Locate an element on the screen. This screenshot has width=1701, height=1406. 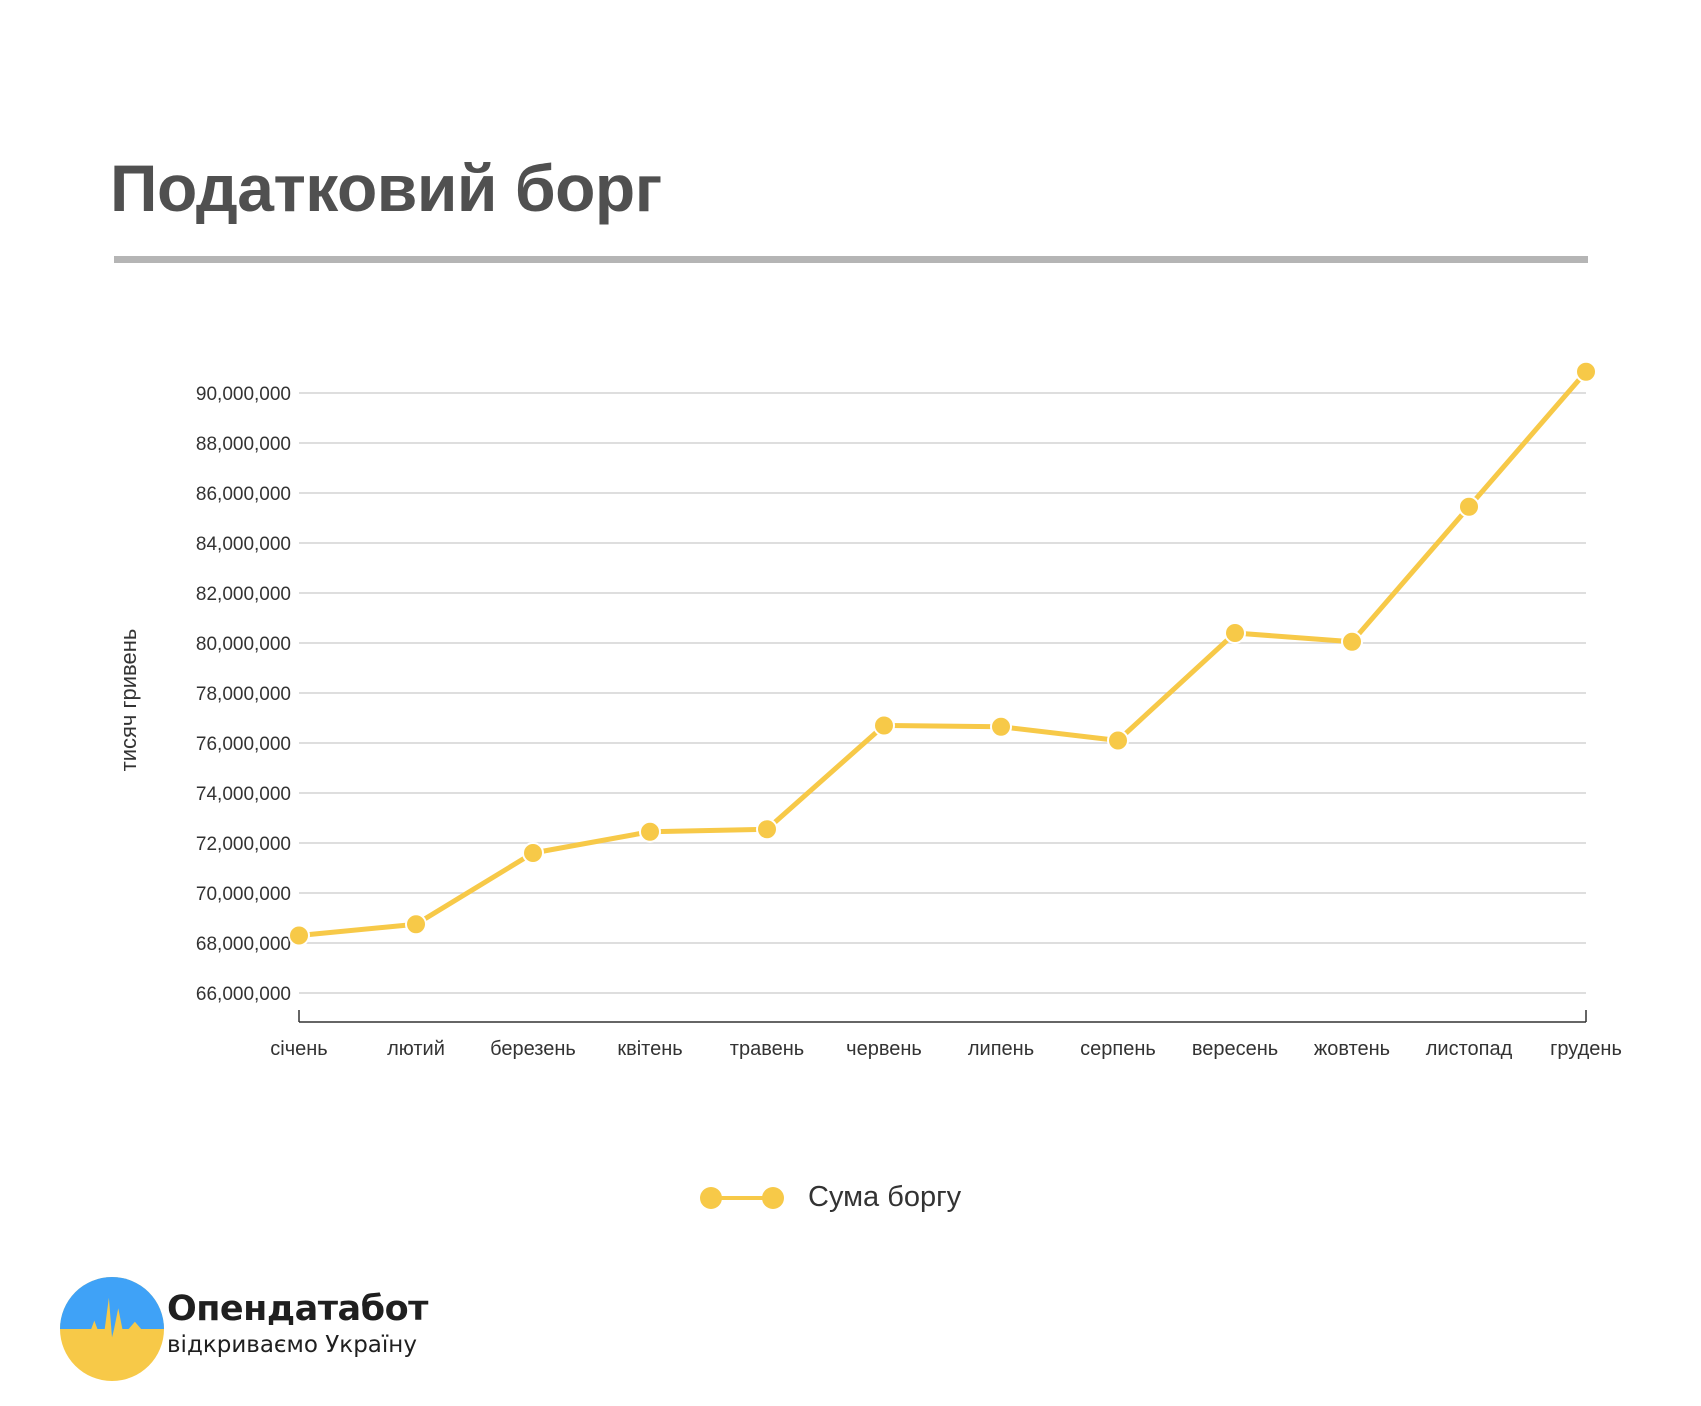
brand: Опендатабот відкриваємо Україну is located at coordinates (297, 1324).